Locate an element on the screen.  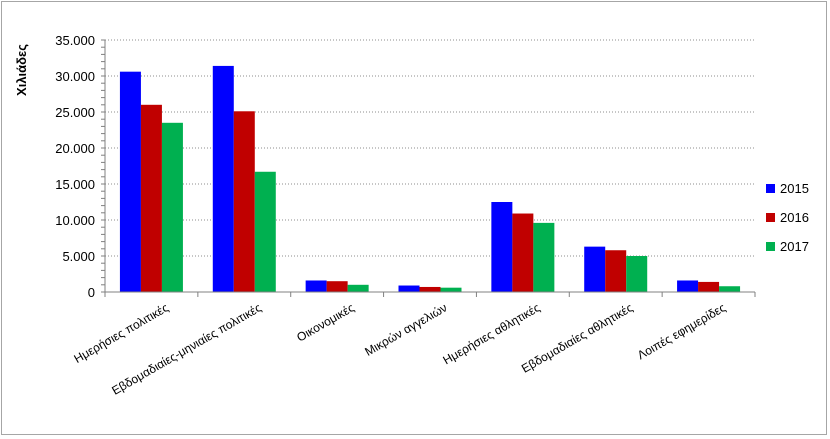
legend-swatch-2016 is located at coordinates (770, 217).